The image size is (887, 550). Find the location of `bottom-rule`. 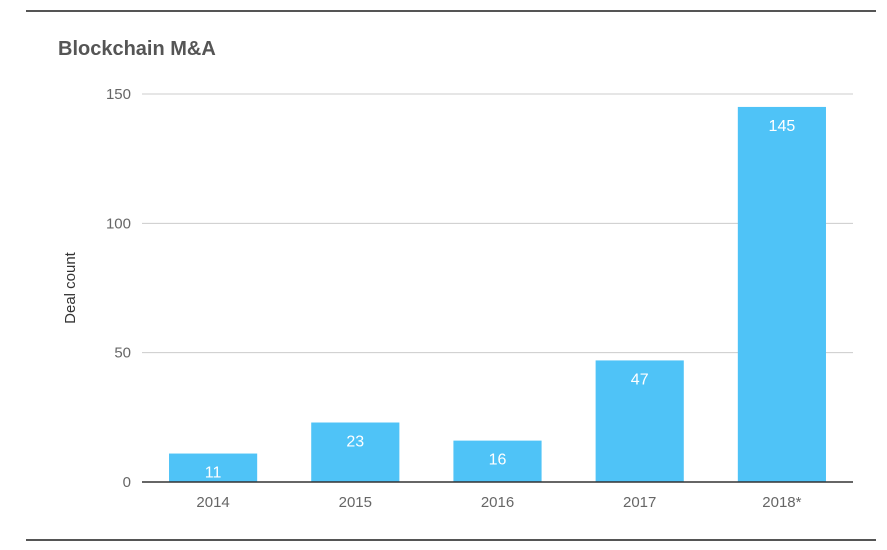

bottom-rule is located at coordinates (451, 540).